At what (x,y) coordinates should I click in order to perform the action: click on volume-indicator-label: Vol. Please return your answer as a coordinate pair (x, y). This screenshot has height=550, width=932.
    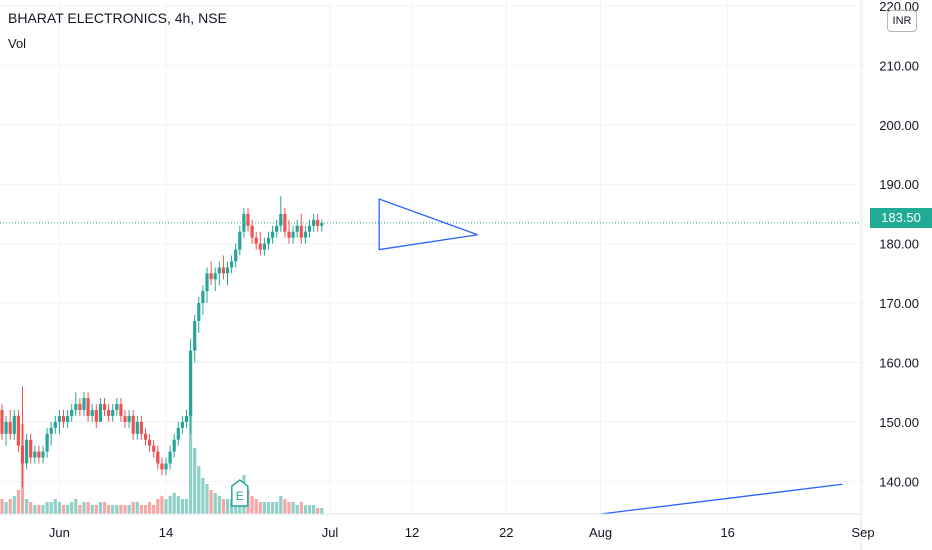
    Looking at the image, I should click on (17, 43).